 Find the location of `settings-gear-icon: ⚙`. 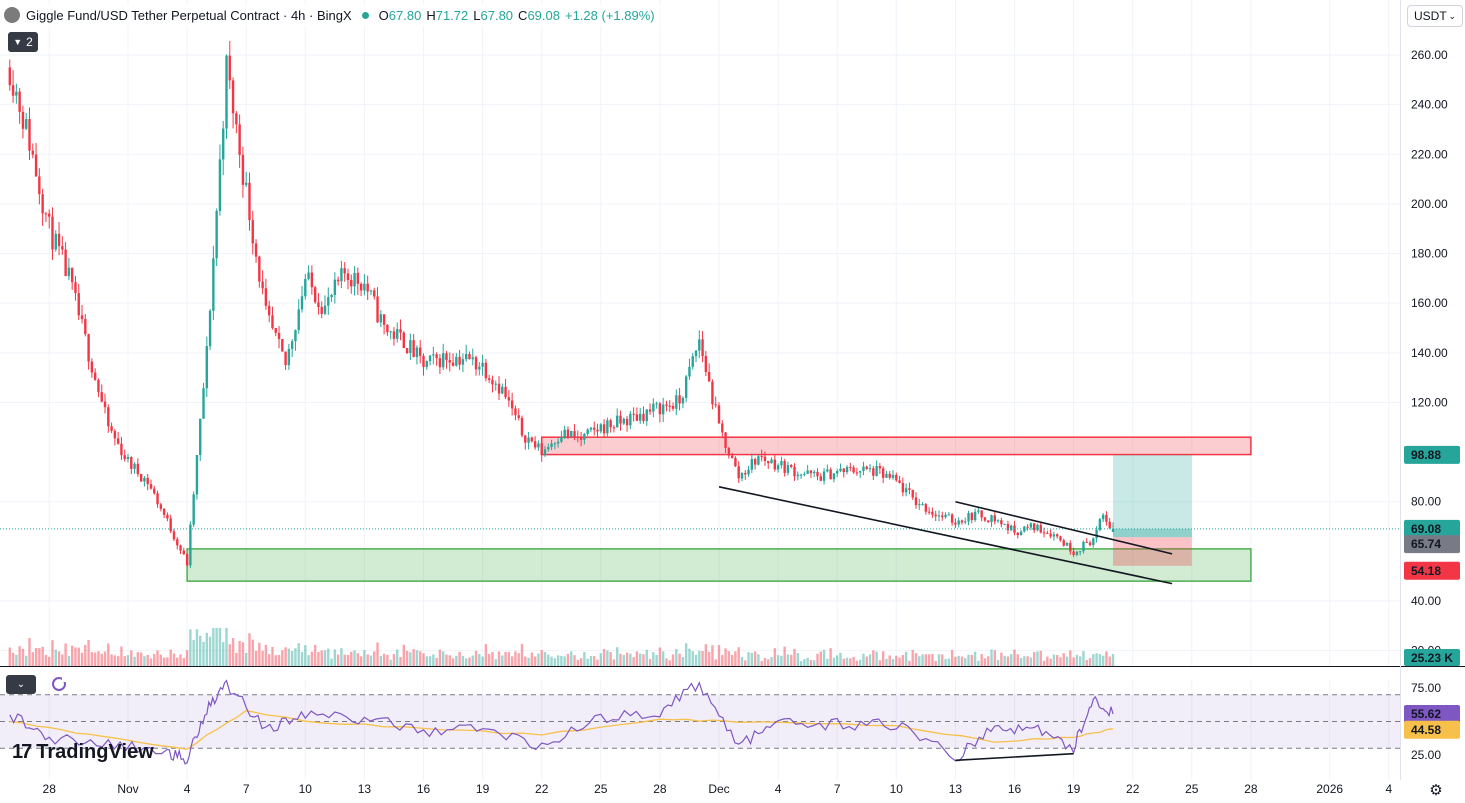

settings-gear-icon: ⚙ is located at coordinates (1436, 790).